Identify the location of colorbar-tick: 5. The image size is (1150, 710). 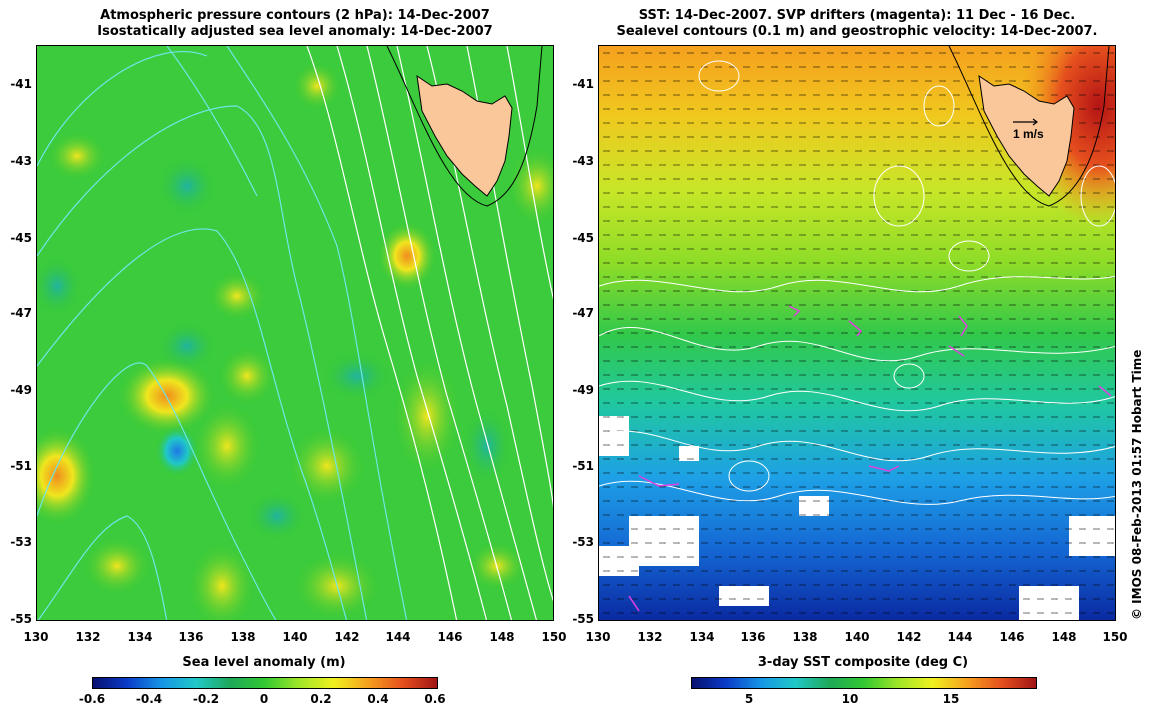
(749, 699).